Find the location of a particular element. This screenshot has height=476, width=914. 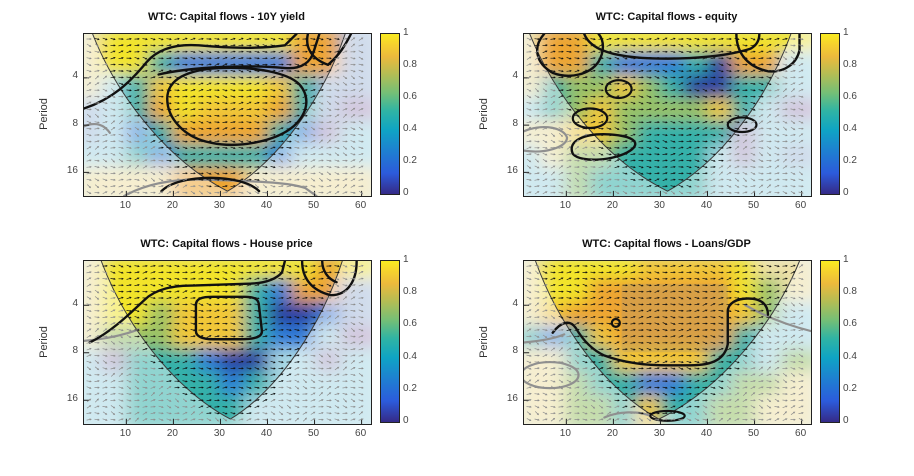

shaded-overlay is located at coordinates (674, 318).